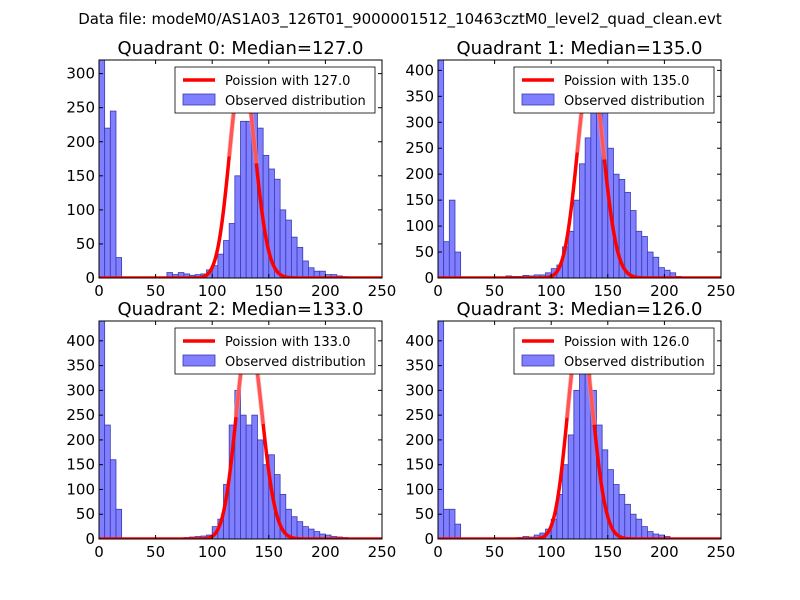 This screenshot has width=800, height=600. I want to click on subplot-title: Quadrant 1: Median=135.0, so click(580, 48).